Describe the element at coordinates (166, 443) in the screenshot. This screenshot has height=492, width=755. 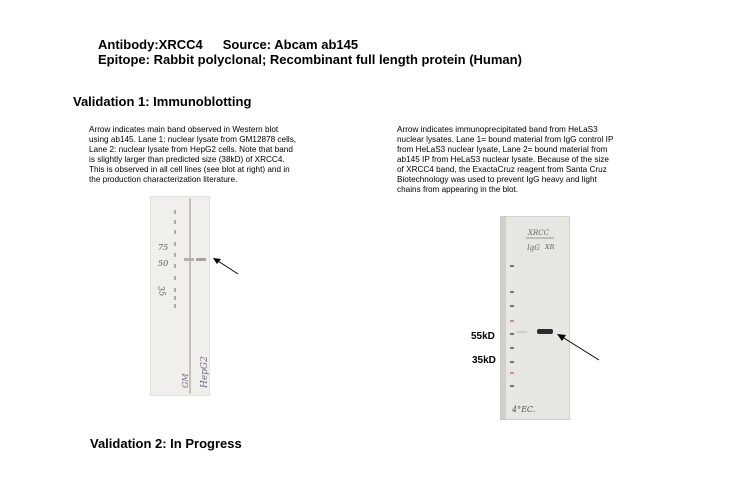
I see `validation-2-title: Validation 2: In Progress` at that location.